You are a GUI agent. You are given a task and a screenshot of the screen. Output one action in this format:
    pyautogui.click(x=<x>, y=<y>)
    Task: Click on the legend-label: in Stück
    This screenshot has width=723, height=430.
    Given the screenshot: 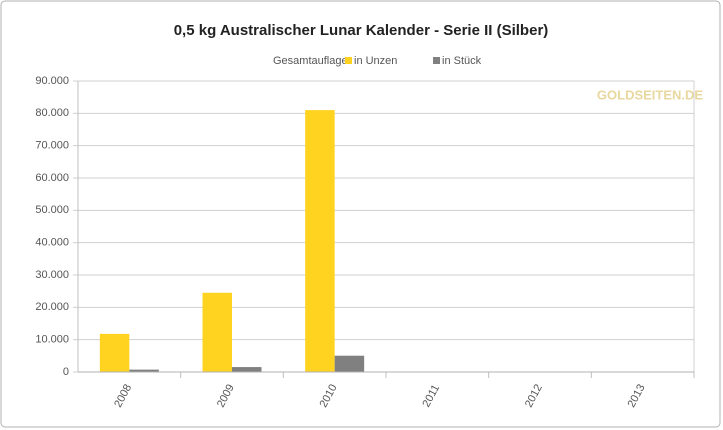 What is the action you would take?
    pyautogui.click(x=462, y=61)
    